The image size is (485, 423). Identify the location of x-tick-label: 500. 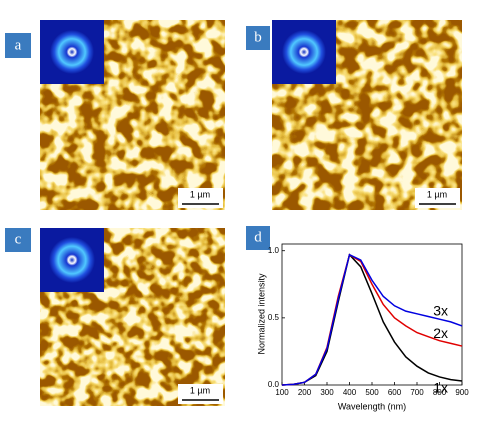
(372, 392).